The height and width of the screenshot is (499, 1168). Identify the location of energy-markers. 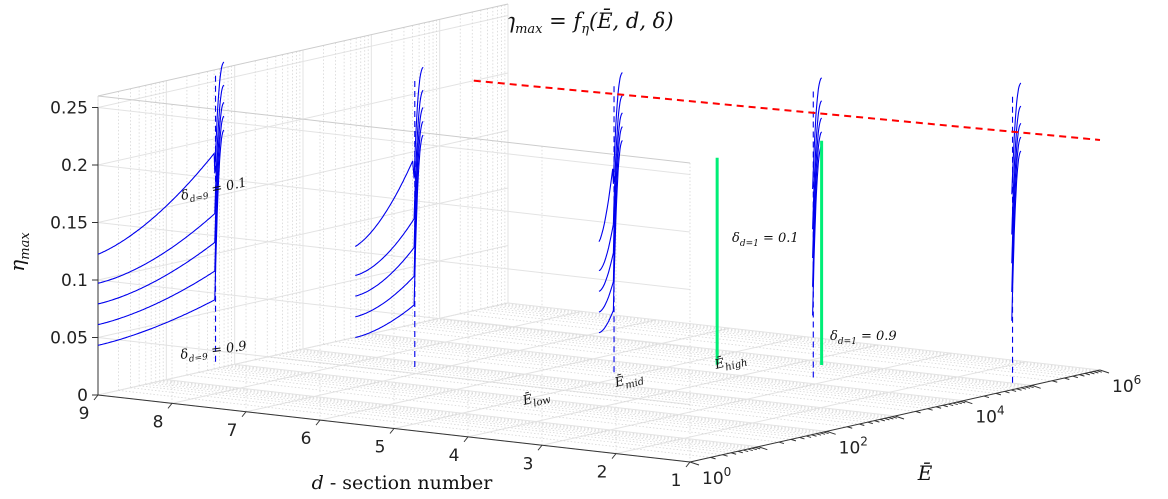
(769, 253).